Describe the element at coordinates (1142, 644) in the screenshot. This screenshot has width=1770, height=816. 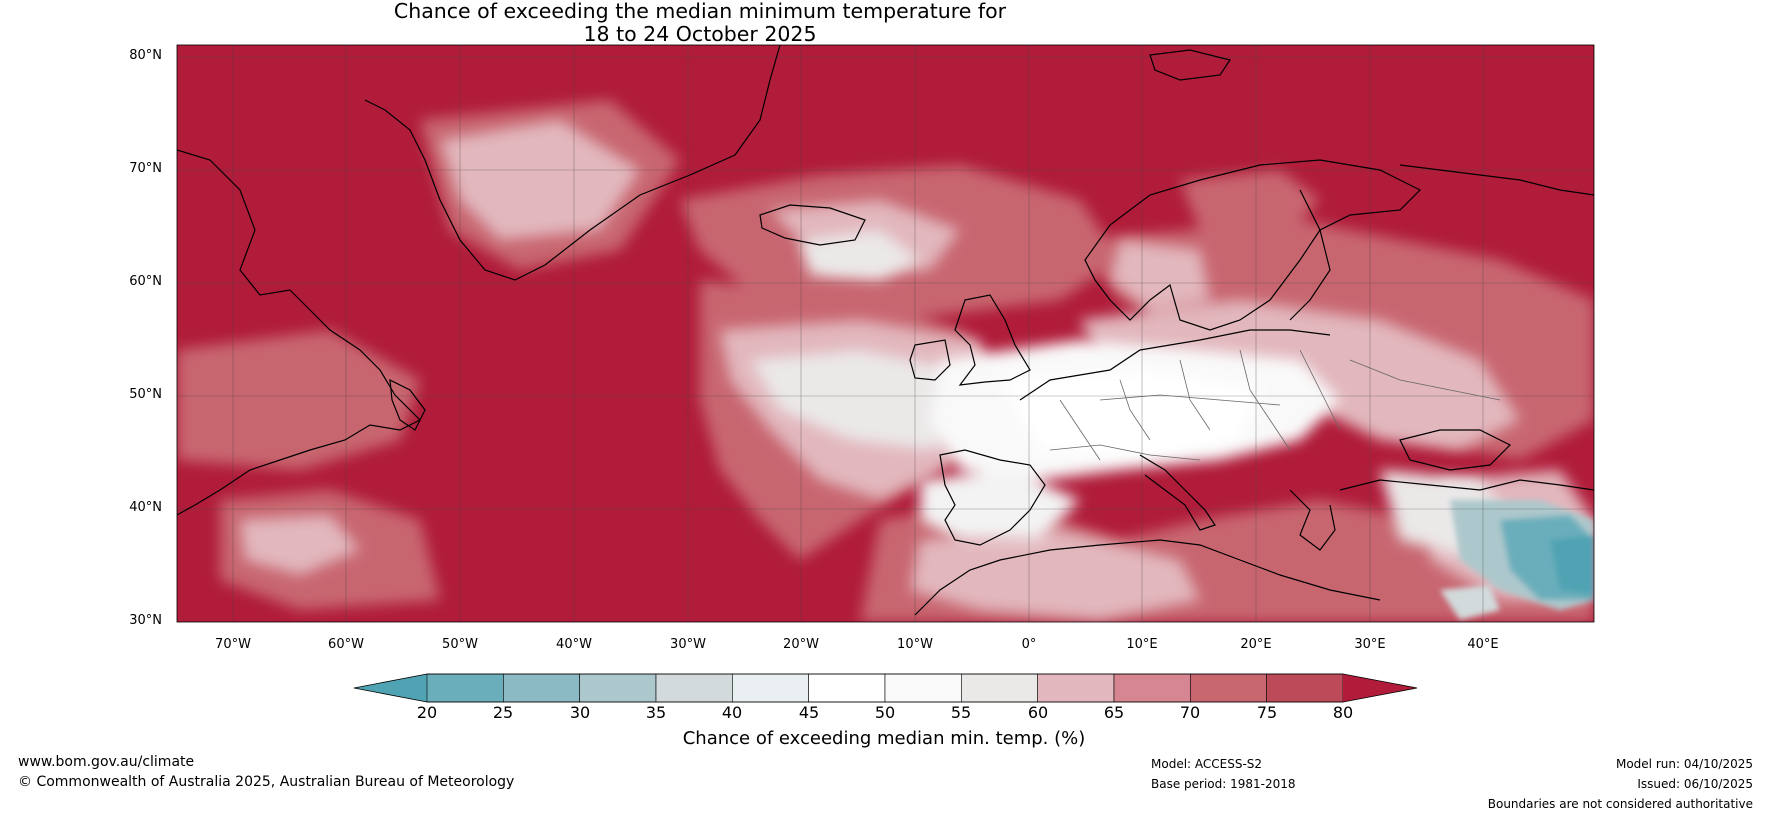
I see `lon-label-10e: 10°E` at that location.